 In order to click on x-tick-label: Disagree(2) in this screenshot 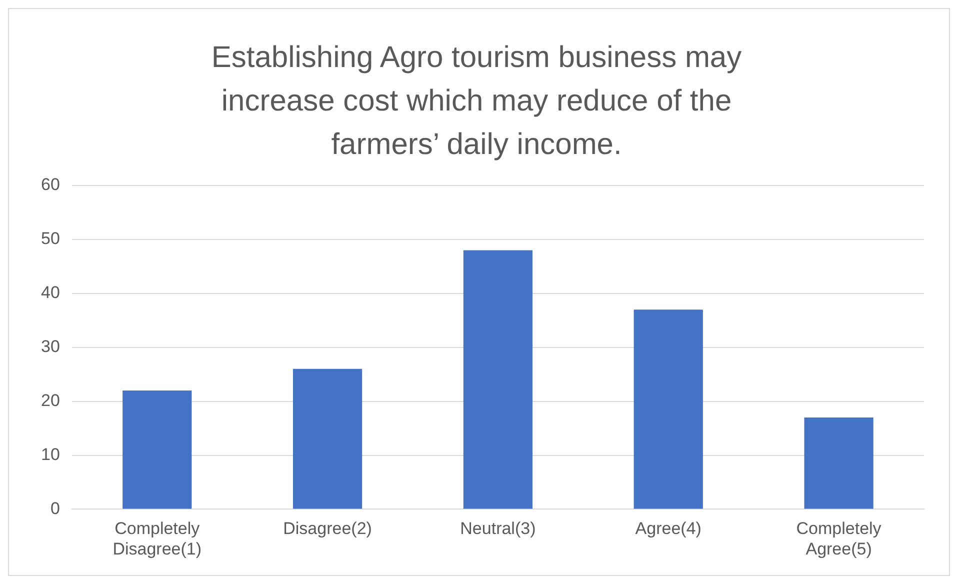, I will do `click(327, 528)`.